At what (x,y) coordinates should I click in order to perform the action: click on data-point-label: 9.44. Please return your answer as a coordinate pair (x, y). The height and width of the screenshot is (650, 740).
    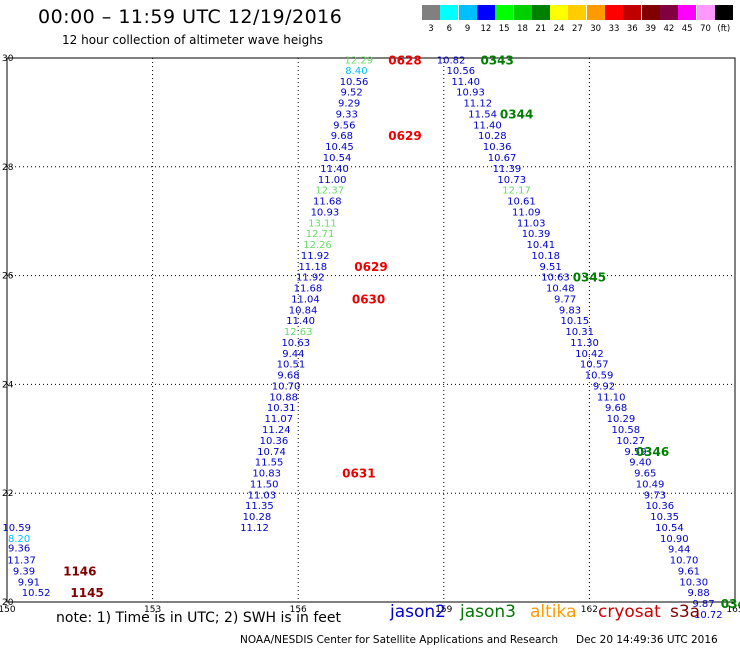
    Looking at the image, I should click on (293, 354).